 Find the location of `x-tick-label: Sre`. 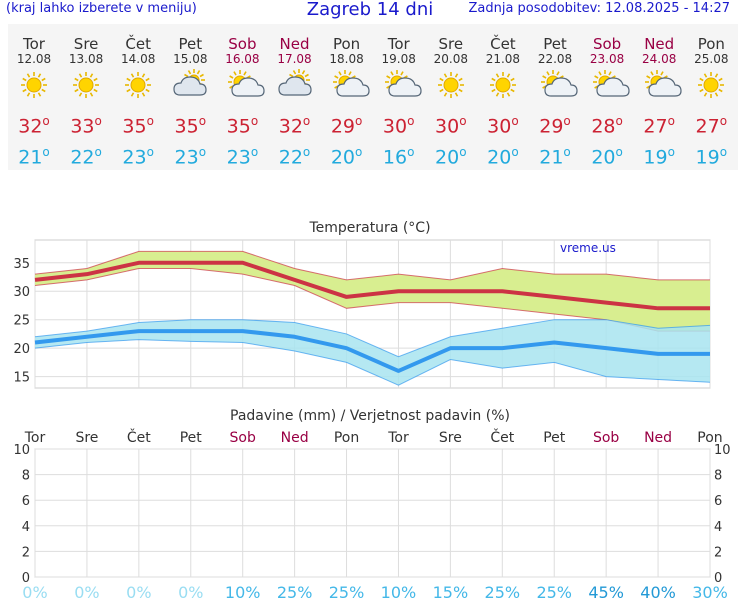

x-tick-label: Sre is located at coordinates (86, 438).